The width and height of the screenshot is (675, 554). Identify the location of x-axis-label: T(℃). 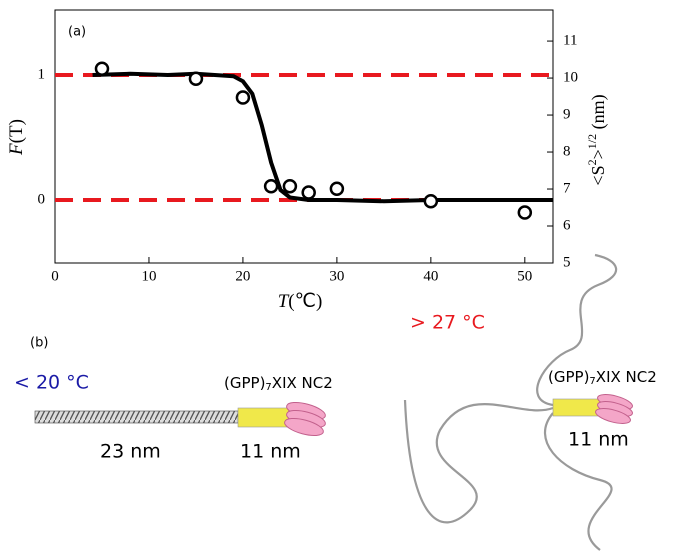
(300, 301).